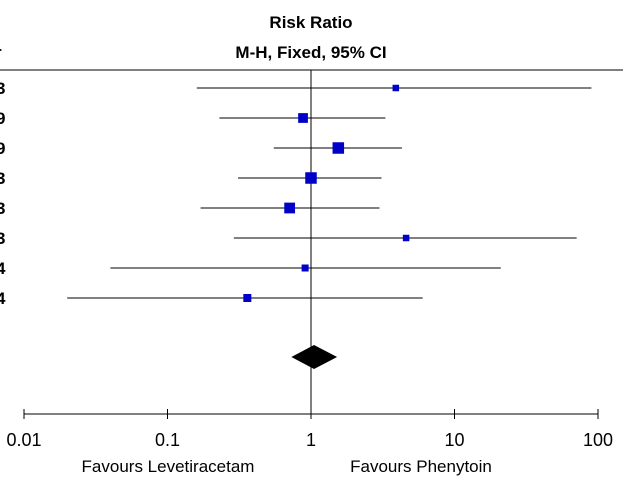 The height and width of the screenshot is (478, 623). Describe the element at coordinates (311, 440) in the screenshot. I see `x-tick-label: 1` at that location.